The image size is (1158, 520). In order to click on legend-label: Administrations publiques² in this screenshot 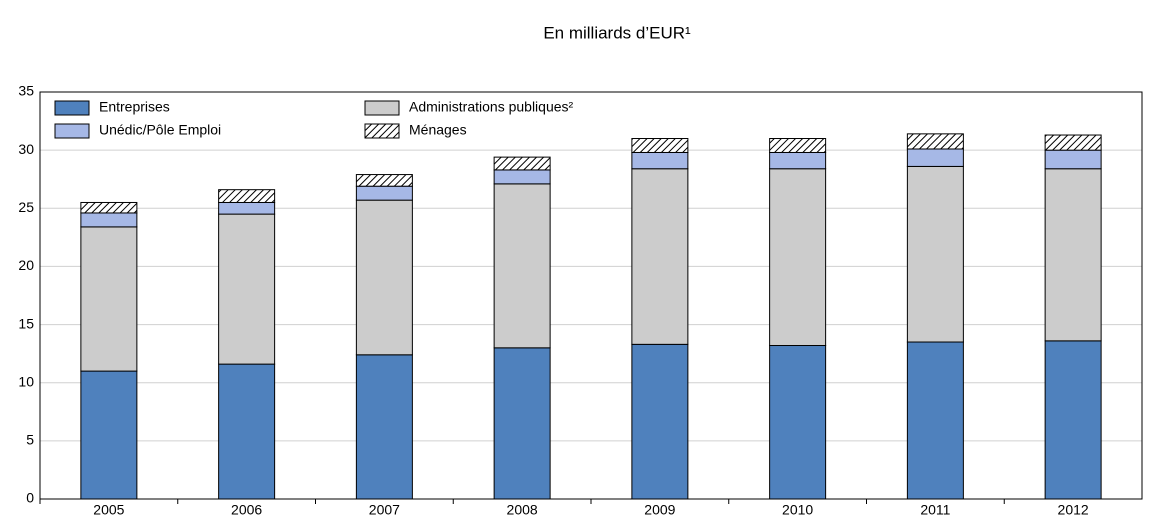, I will do `click(491, 107)`.